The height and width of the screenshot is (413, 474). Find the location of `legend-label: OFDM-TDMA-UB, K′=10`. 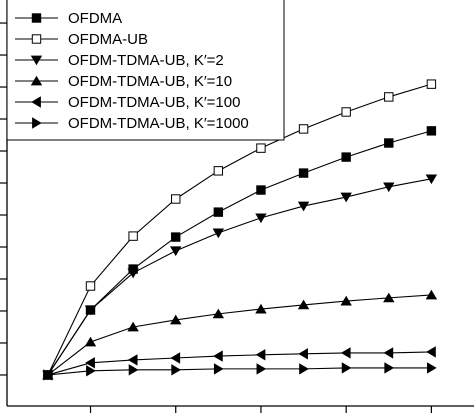

legend-label: OFDM-TDMA-UB, K′=10 is located at coordinates (150, 81).